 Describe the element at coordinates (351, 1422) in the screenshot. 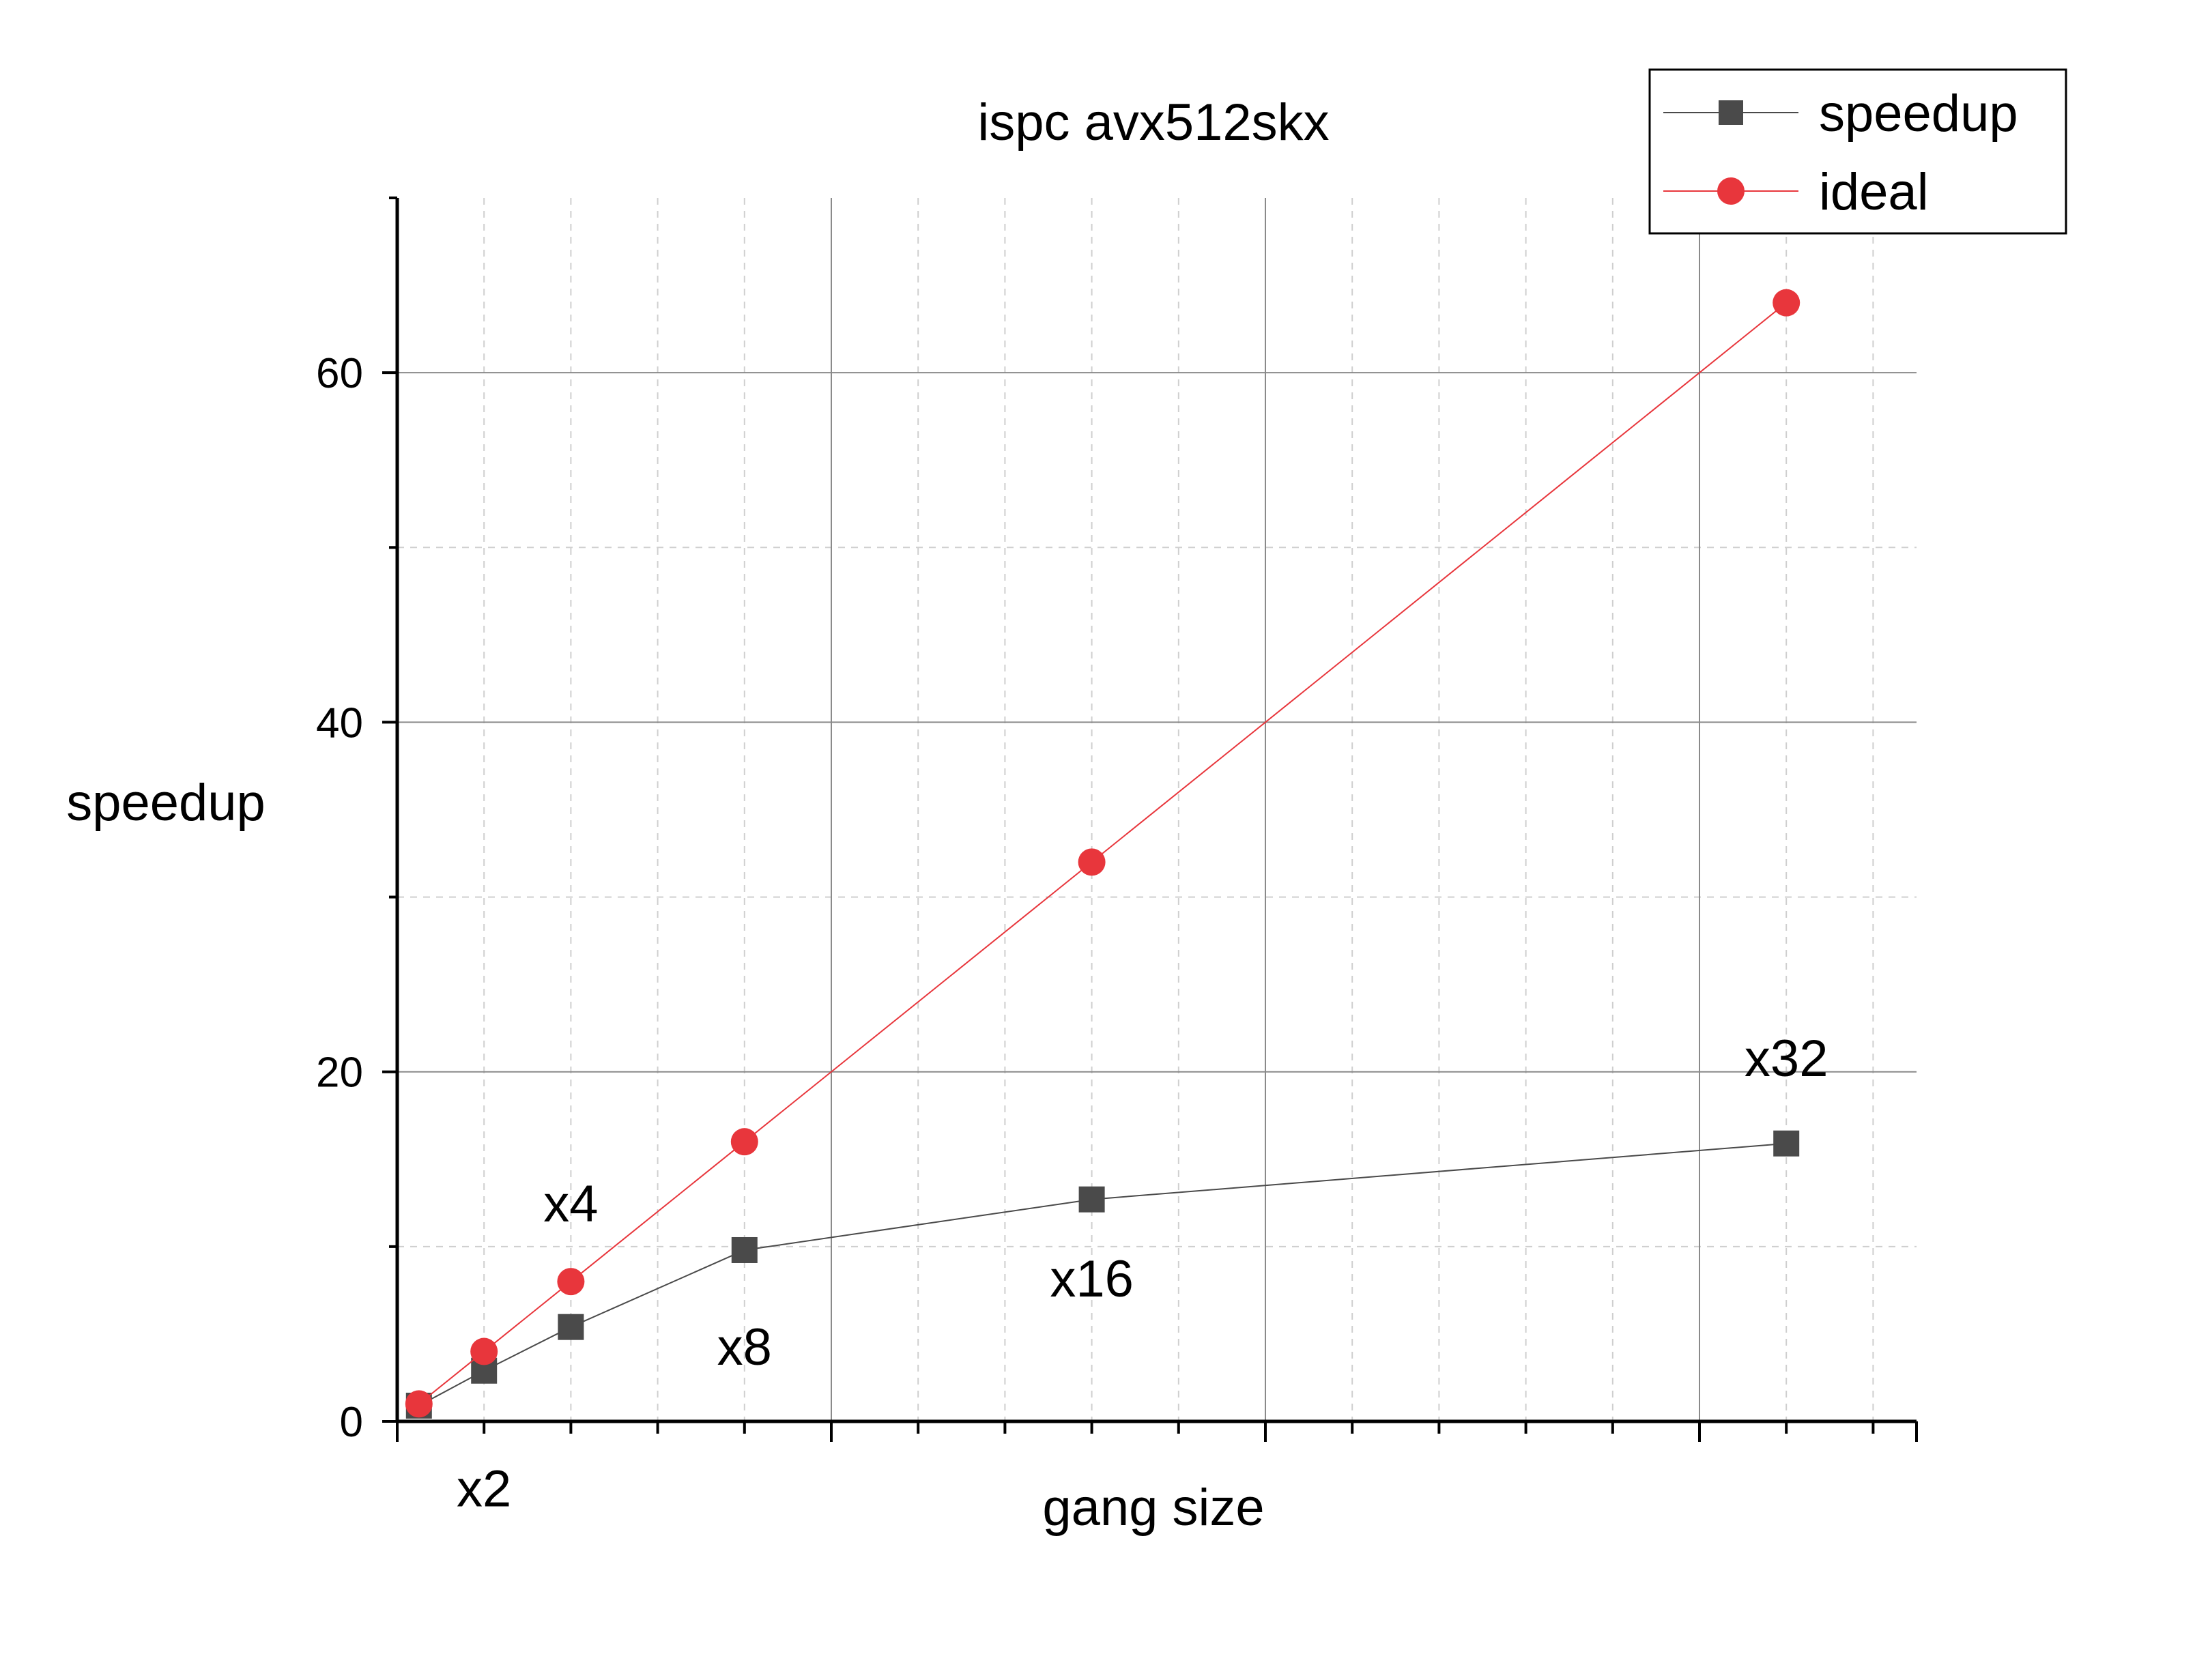

I see `y-tick-label: 0` at that location.